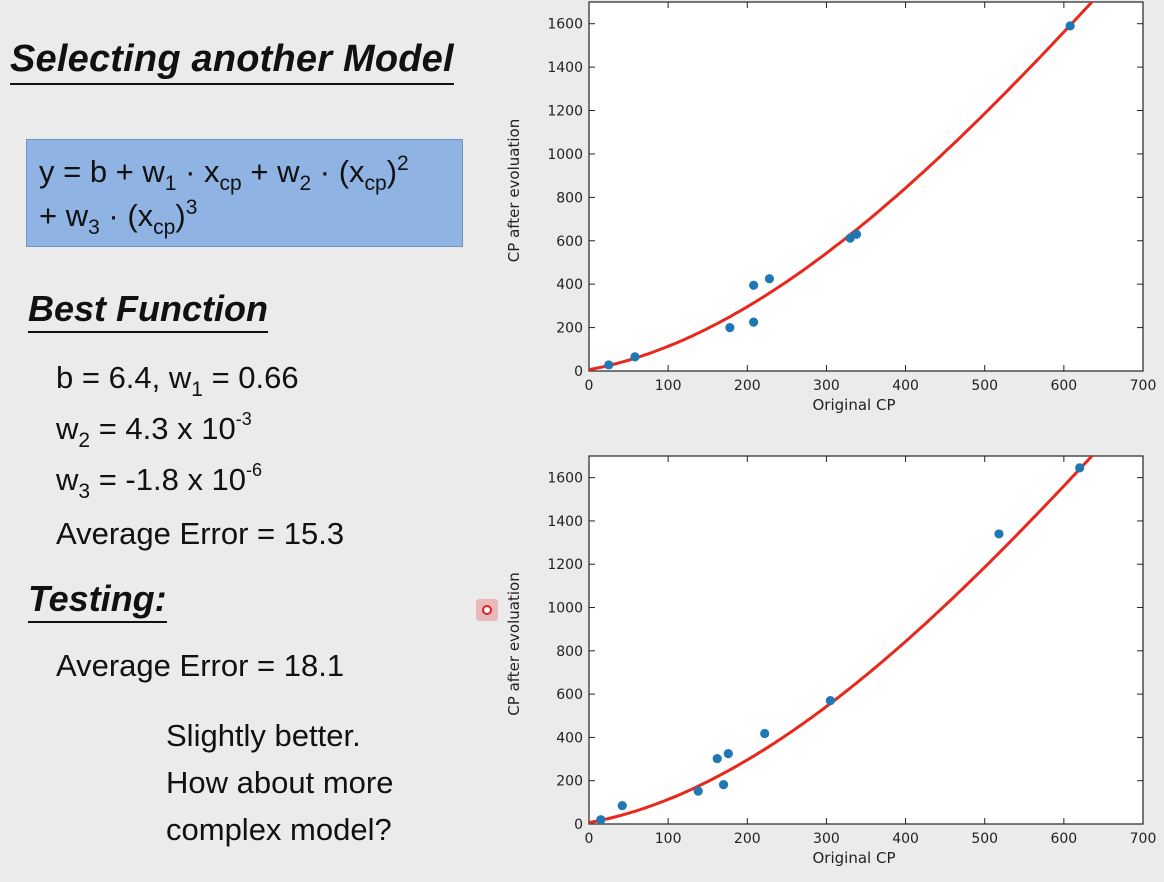 This screenshot has height=882, width=1164. I want to click on formula-line-2: + w3 · (xcp)3, so click(118, 217).